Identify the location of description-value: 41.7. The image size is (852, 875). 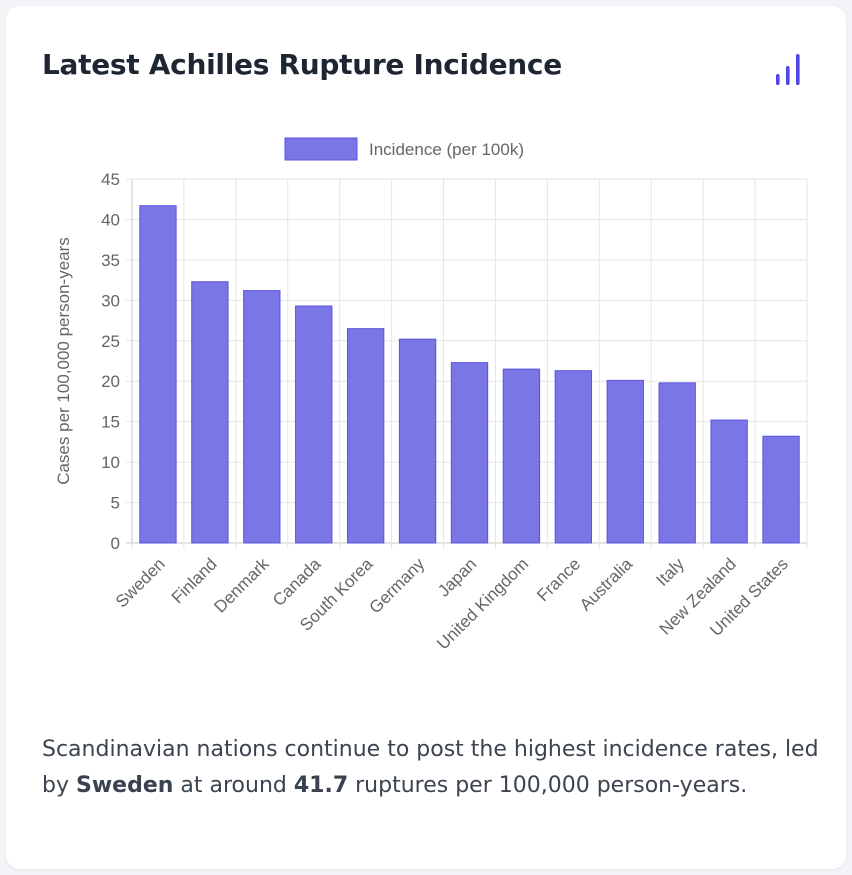
(321, 785).